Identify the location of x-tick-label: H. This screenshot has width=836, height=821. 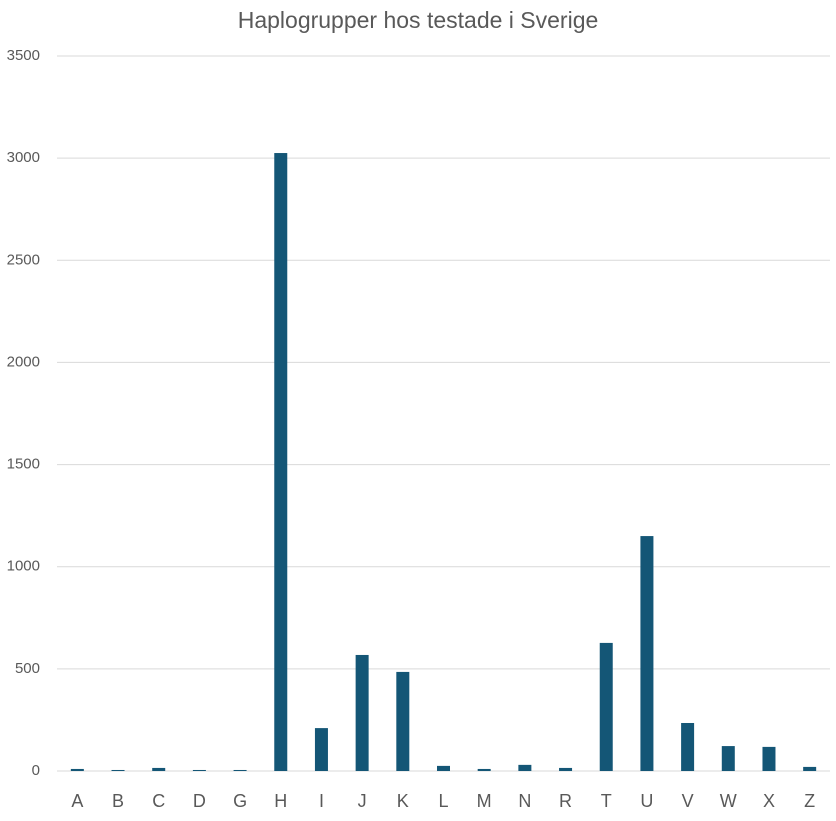
(280, 801).